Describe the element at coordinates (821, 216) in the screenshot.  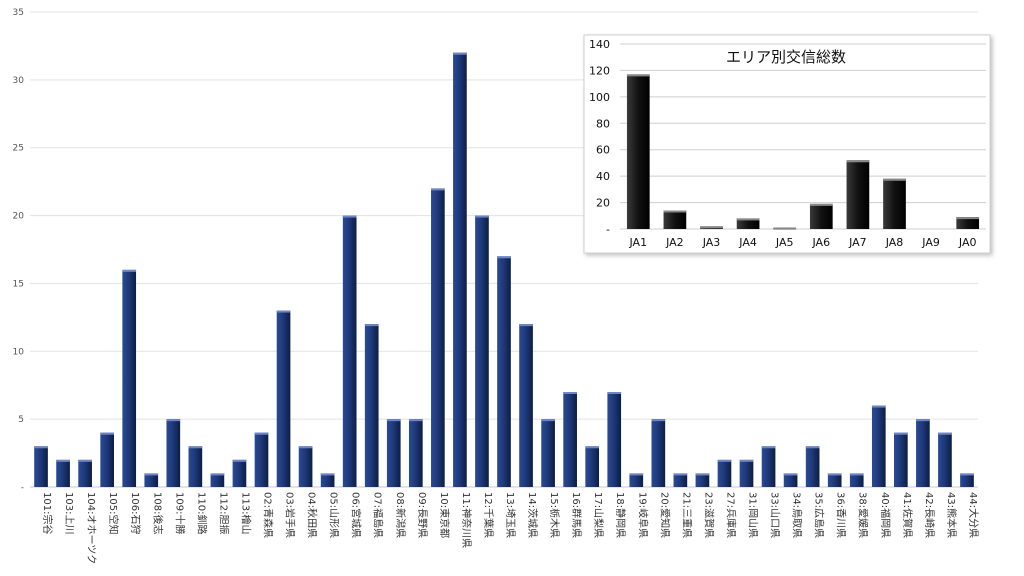
I see `inset-bar-JA6` at that location.